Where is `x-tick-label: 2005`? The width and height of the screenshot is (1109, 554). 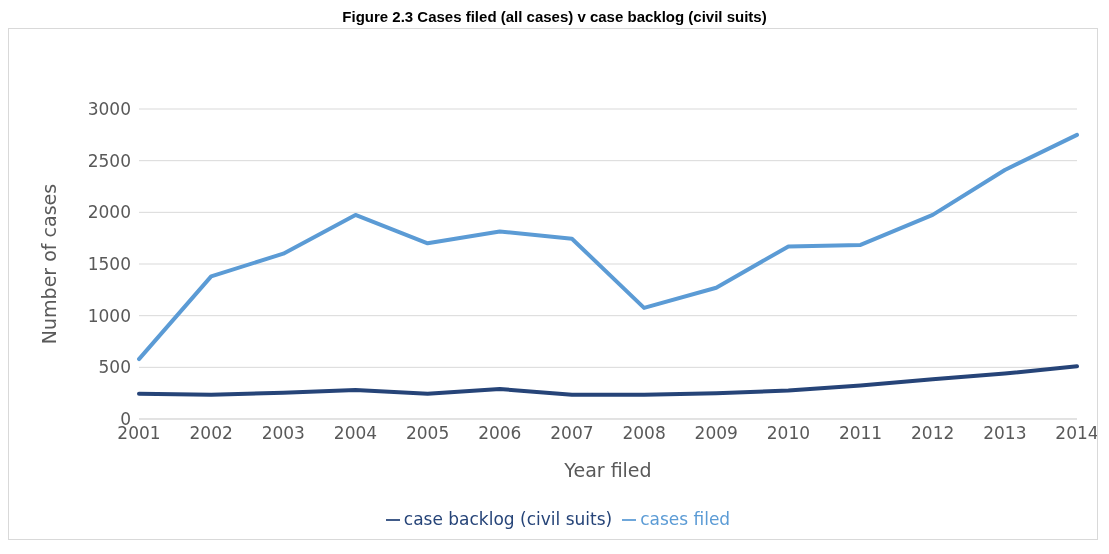 x-tick-label: 2005 is located at coordinates (427, 433).